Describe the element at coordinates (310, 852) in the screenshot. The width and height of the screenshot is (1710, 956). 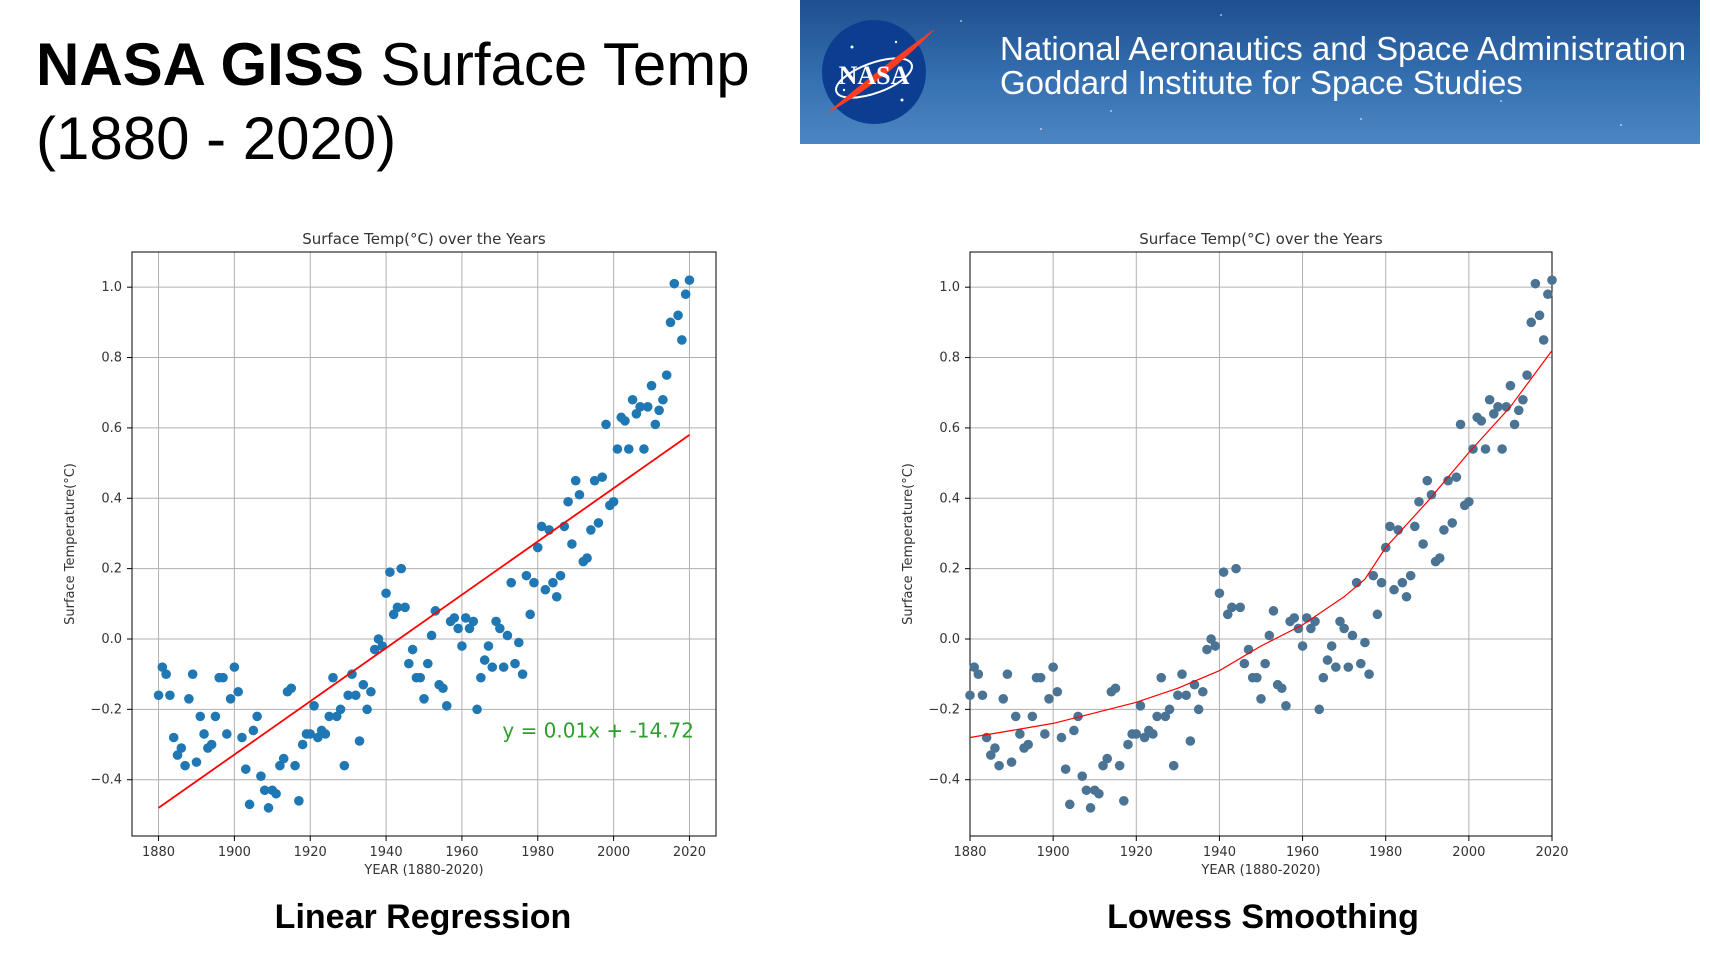
I see `x-tick-label: 1920` at that location.